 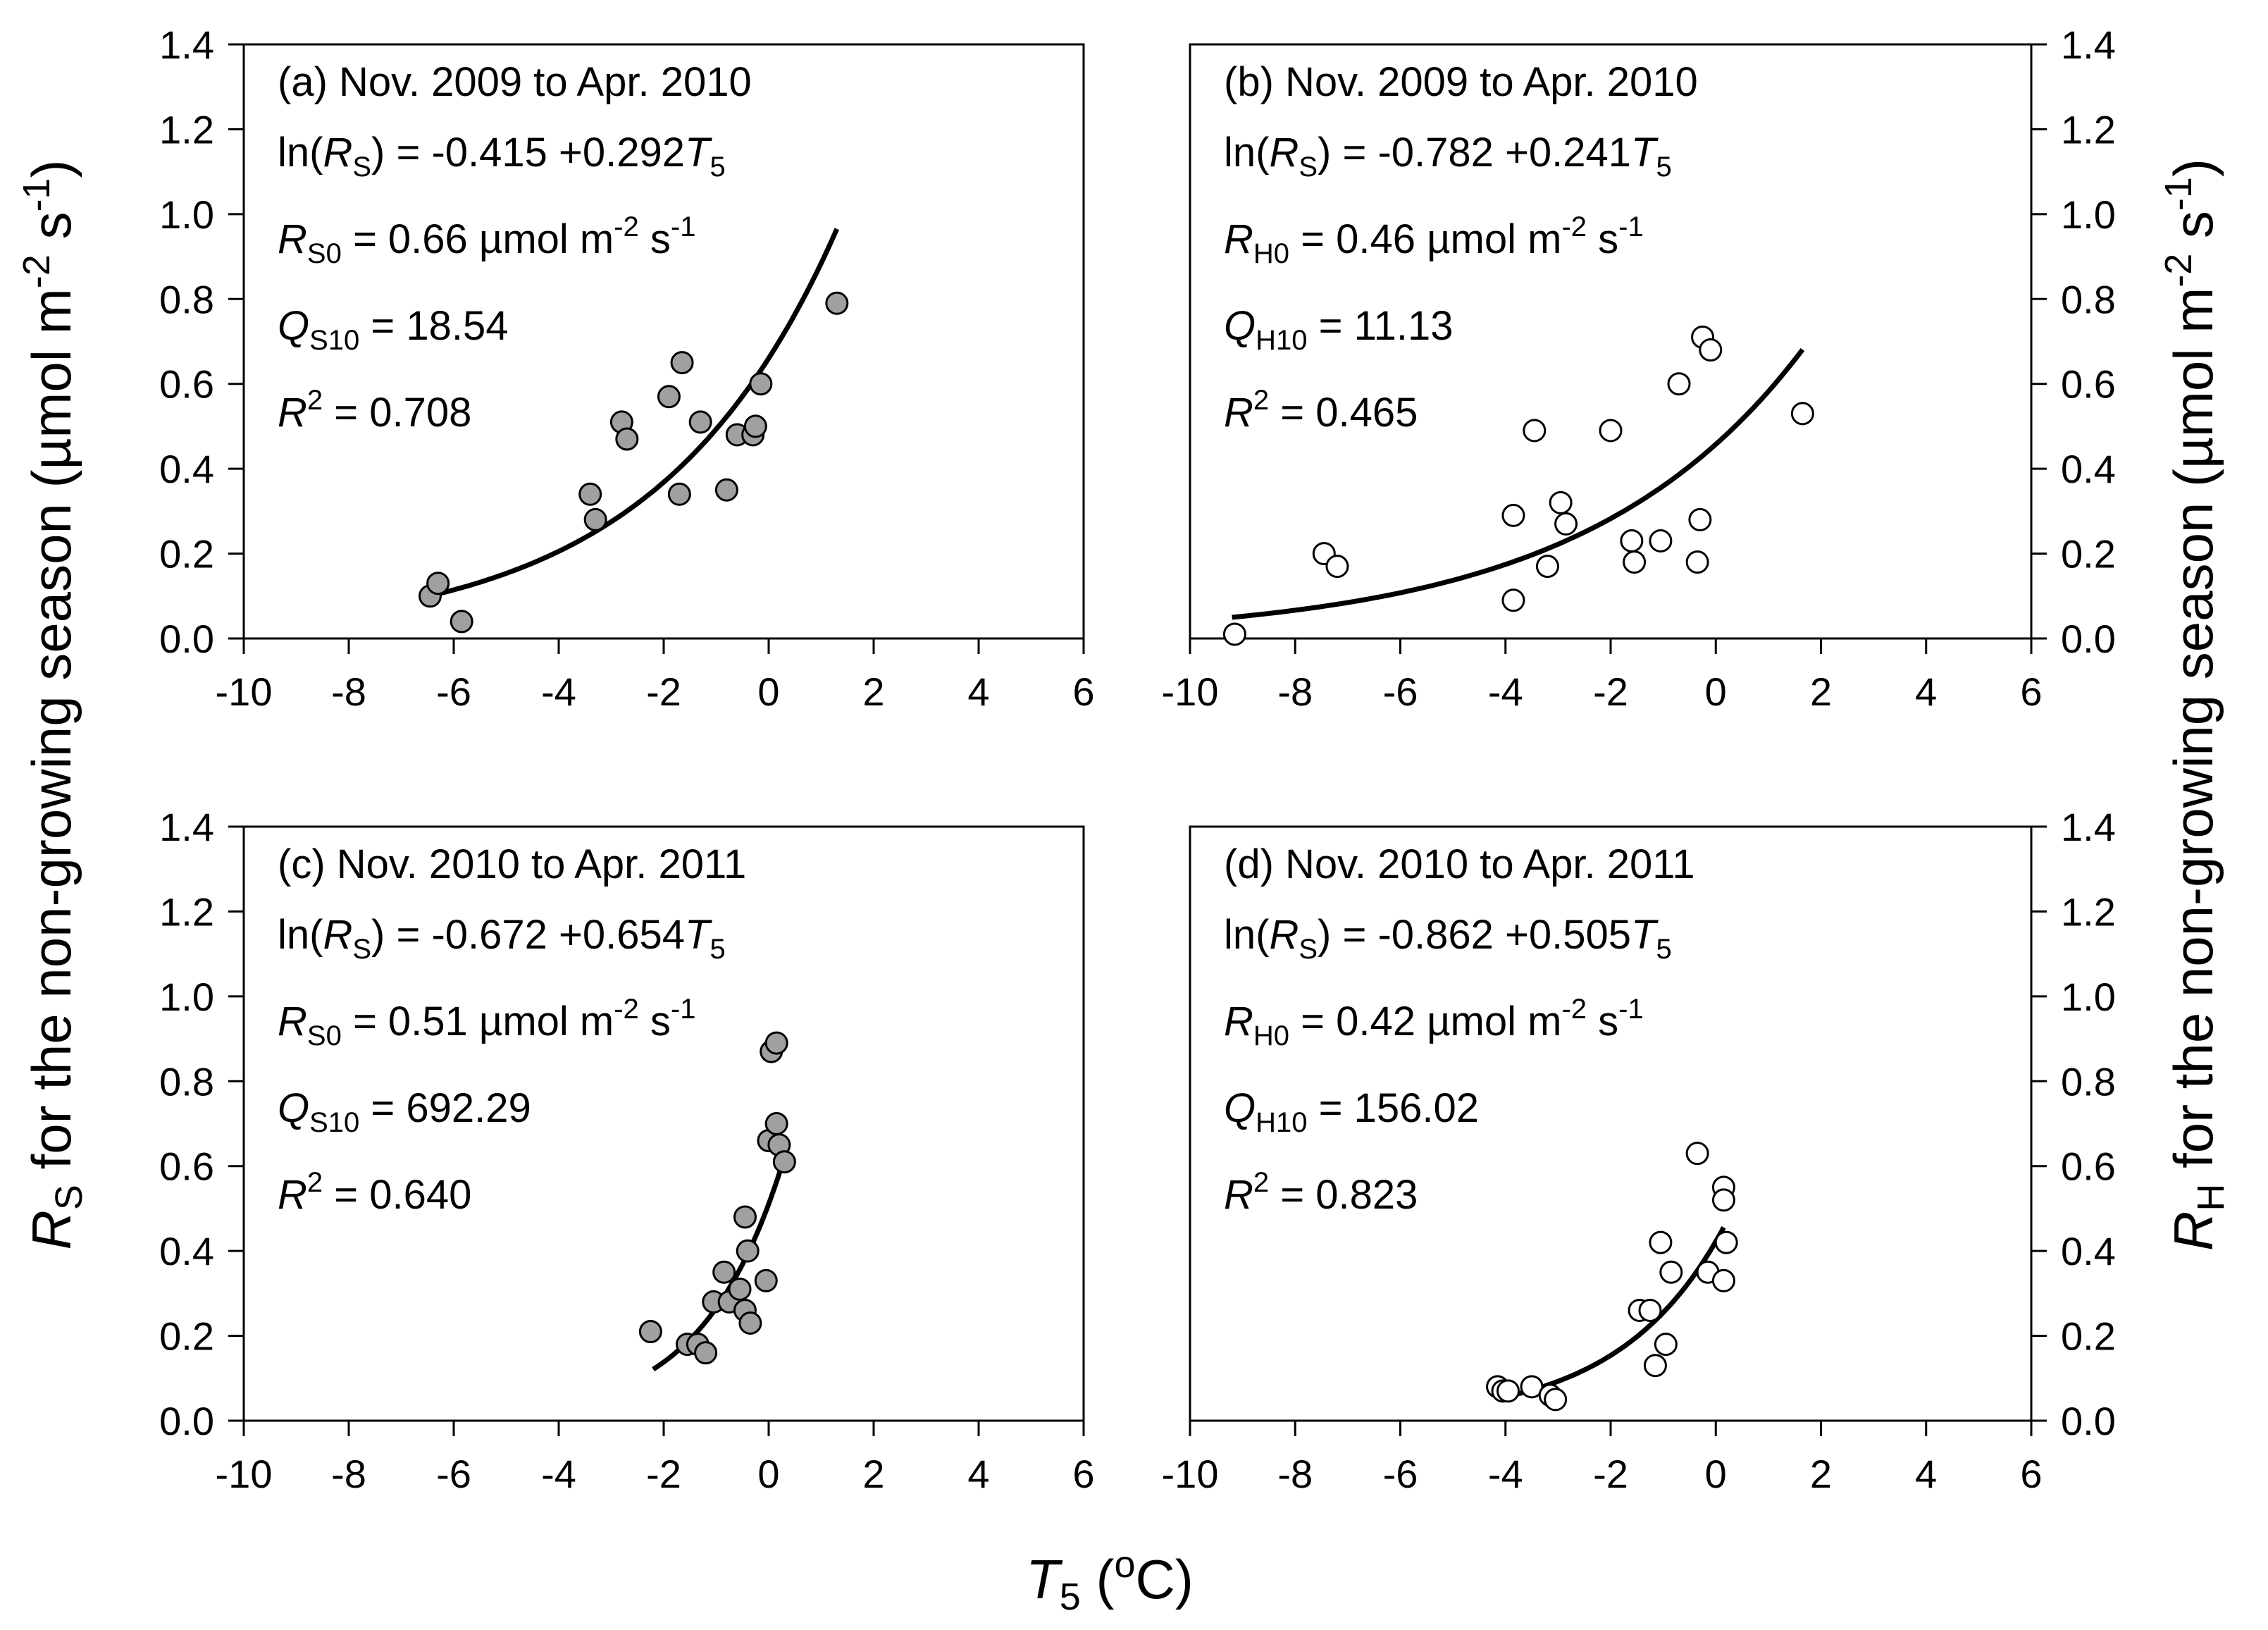 I want to click on fit-equation: ln(RS) = -0.672 +0.654T5, so click(x=502, y=939).